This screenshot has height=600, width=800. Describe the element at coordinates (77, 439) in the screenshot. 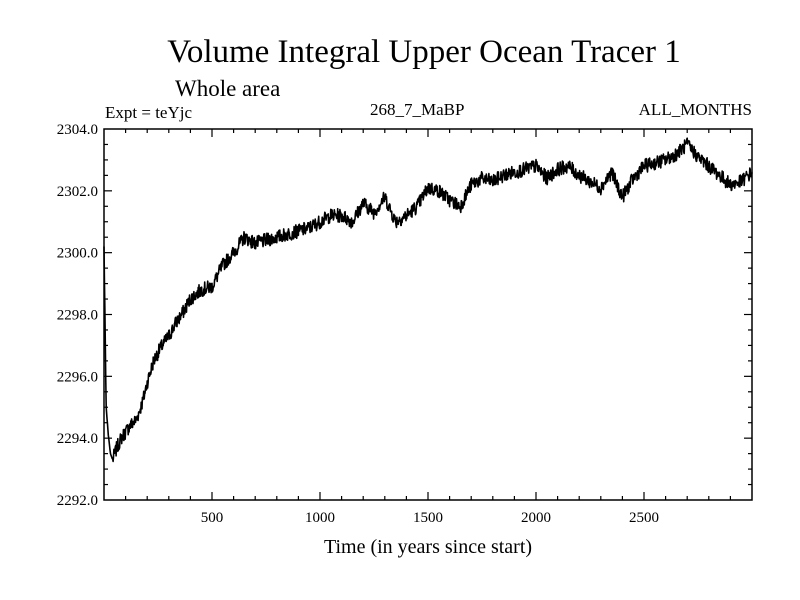

I see `y-tick-label: 2294.0` at that location.